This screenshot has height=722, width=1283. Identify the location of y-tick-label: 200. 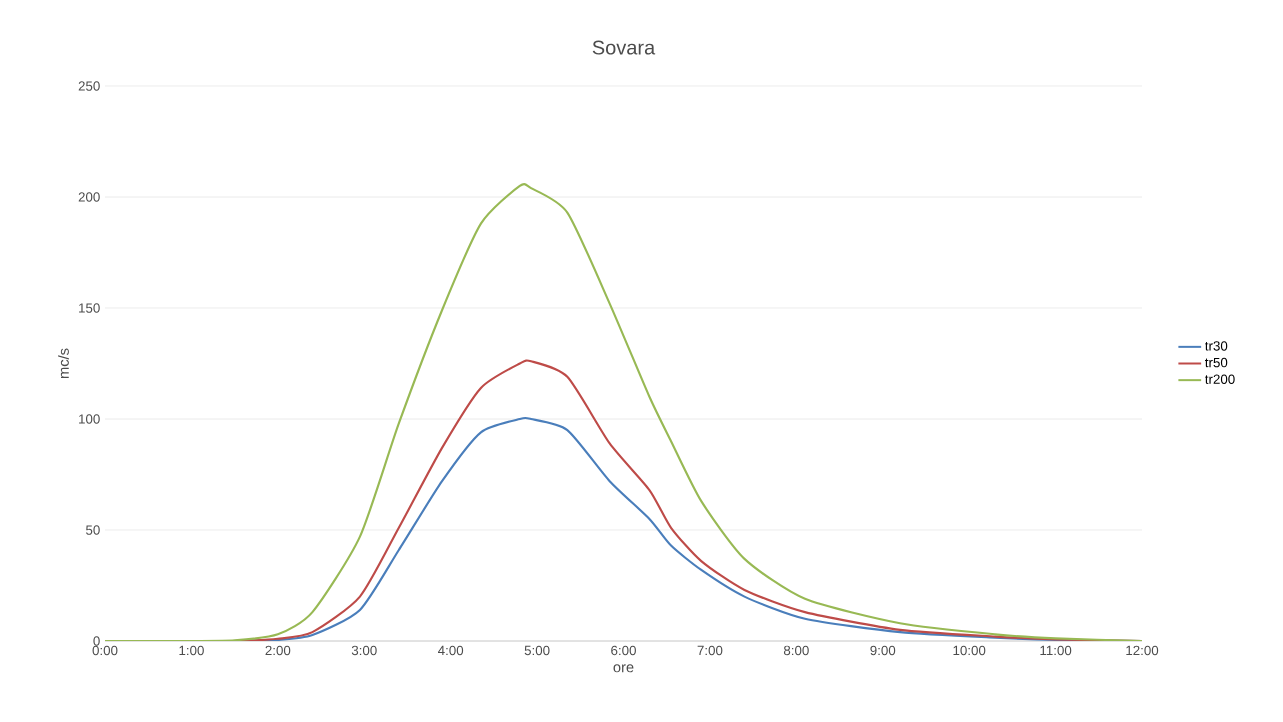
(89, 197).